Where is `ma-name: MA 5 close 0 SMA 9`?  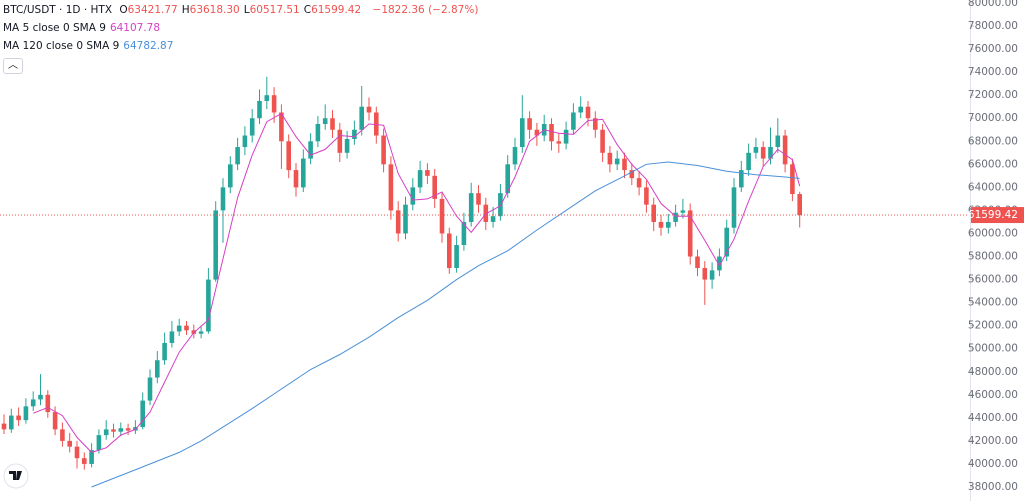 ma-name: MA 5 close 0 SMA 9 is located at coordinates (54, 28).